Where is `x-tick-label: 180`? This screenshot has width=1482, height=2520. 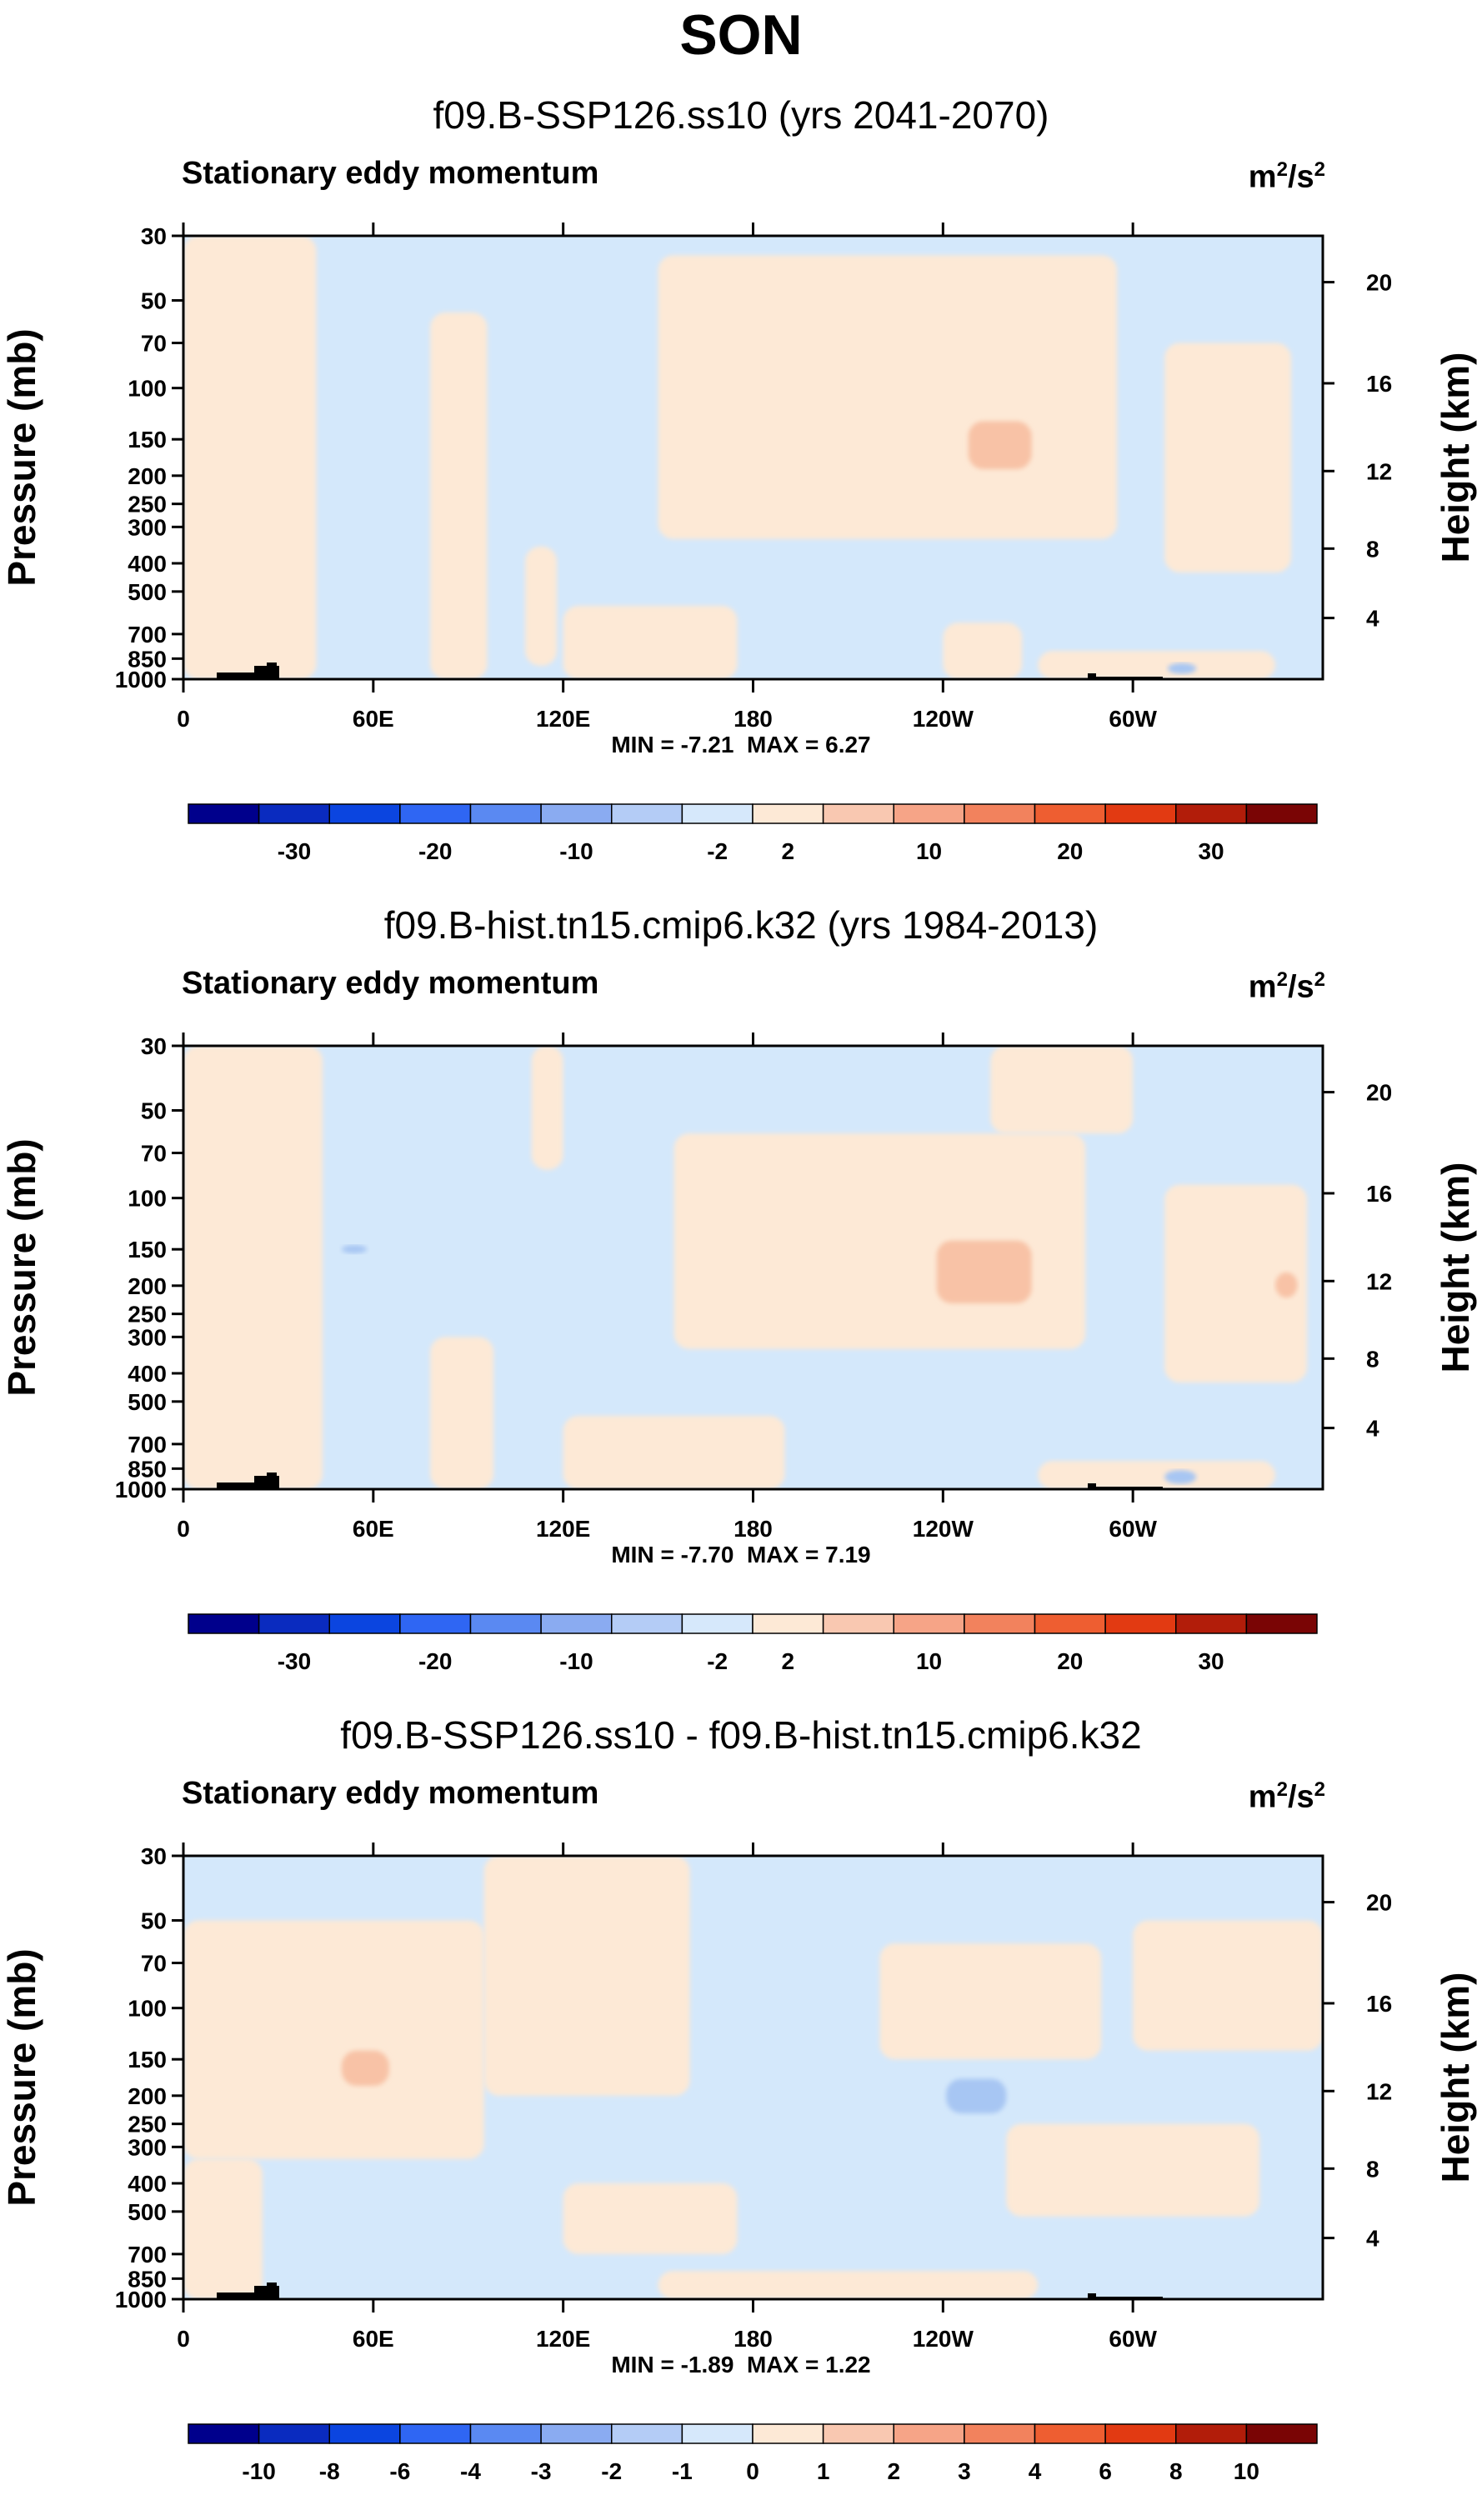 x-tick-label: 180 is located at coordinates (753, 2339).